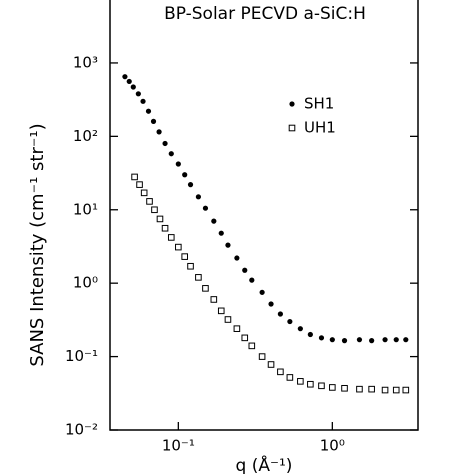  Describe the element at coordinates (81, 356) in the screenshot. I see `y-tick-label: 10⁻¹` at that location.